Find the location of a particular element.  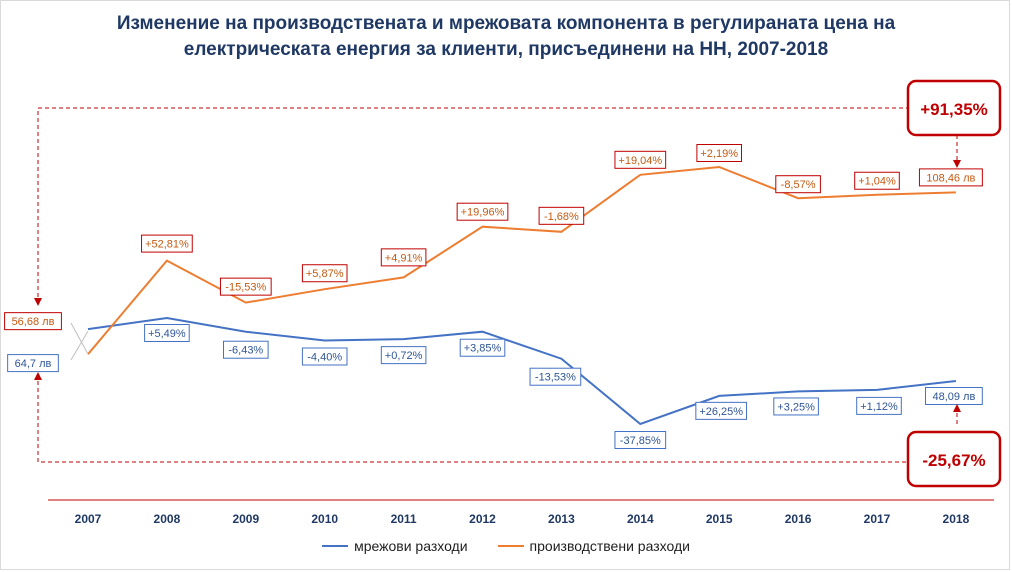

data-label-text: +5,49% is located at coordinates (167, 334).